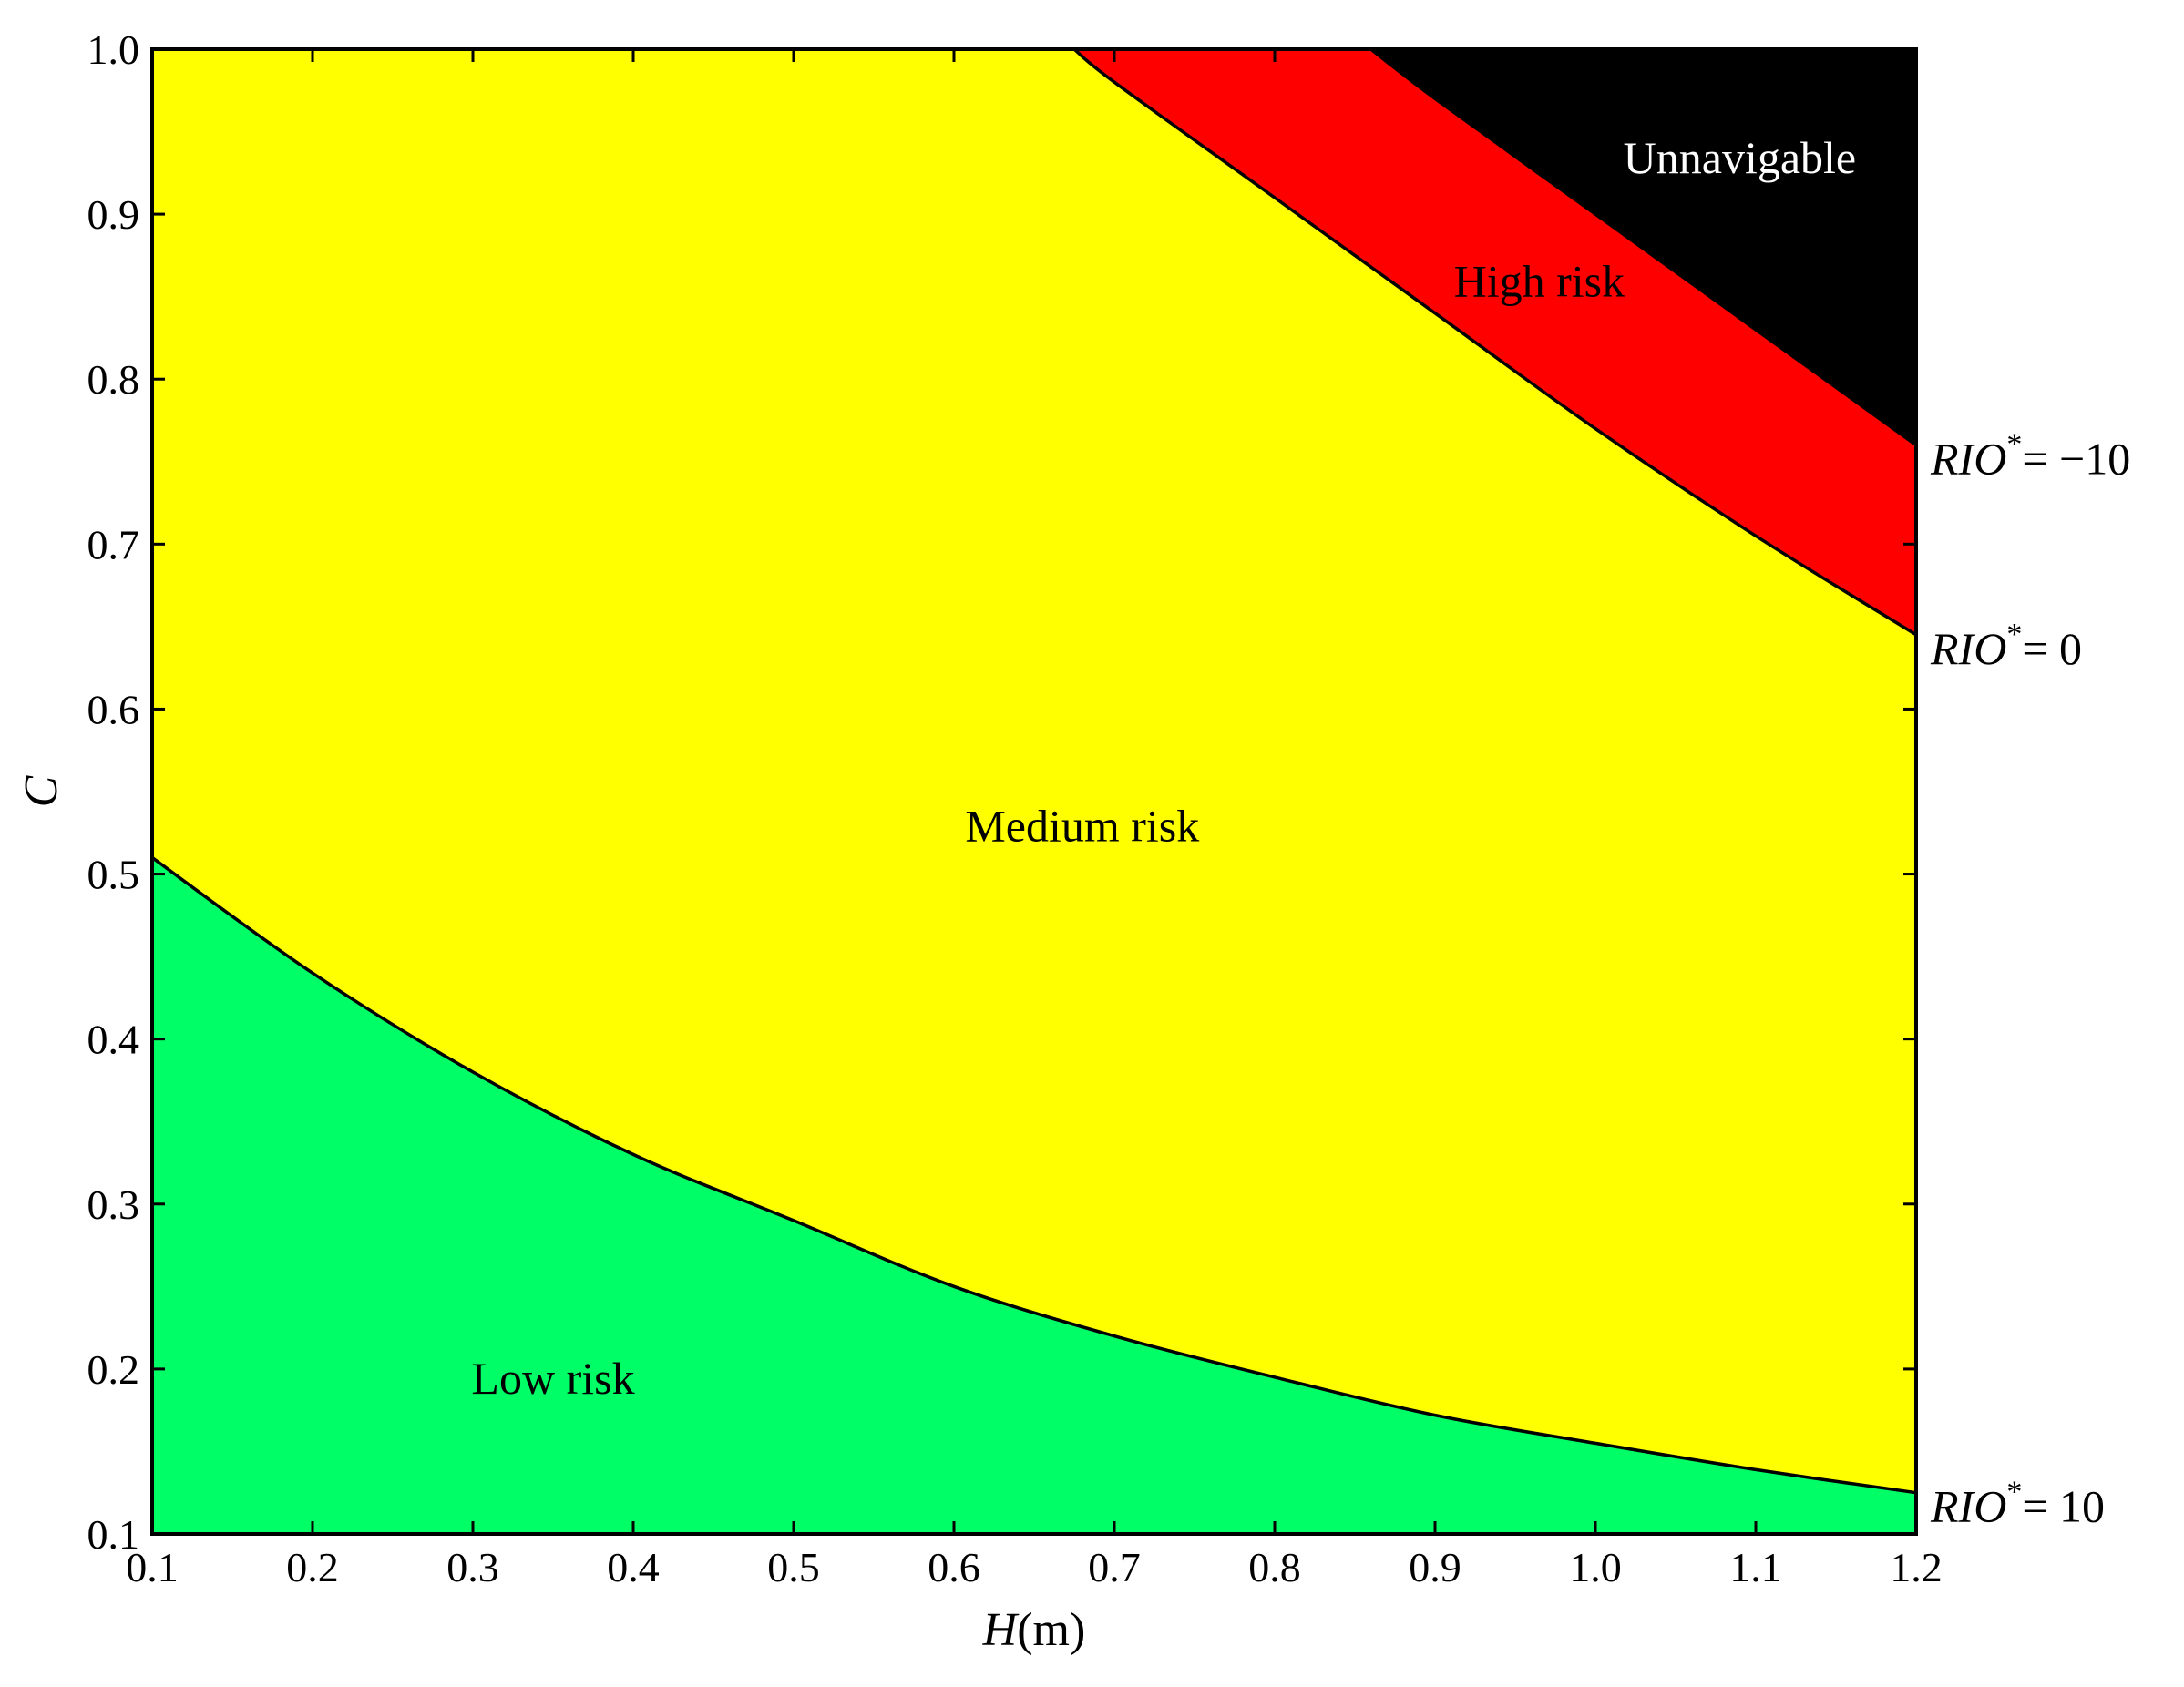 The width and height of the screenshot is (2184, 1687). What do you see at coordinates (114, 1535) in the screenshot?
I see `y-tick-label: 0.1` at bounding box center [114, 1535].